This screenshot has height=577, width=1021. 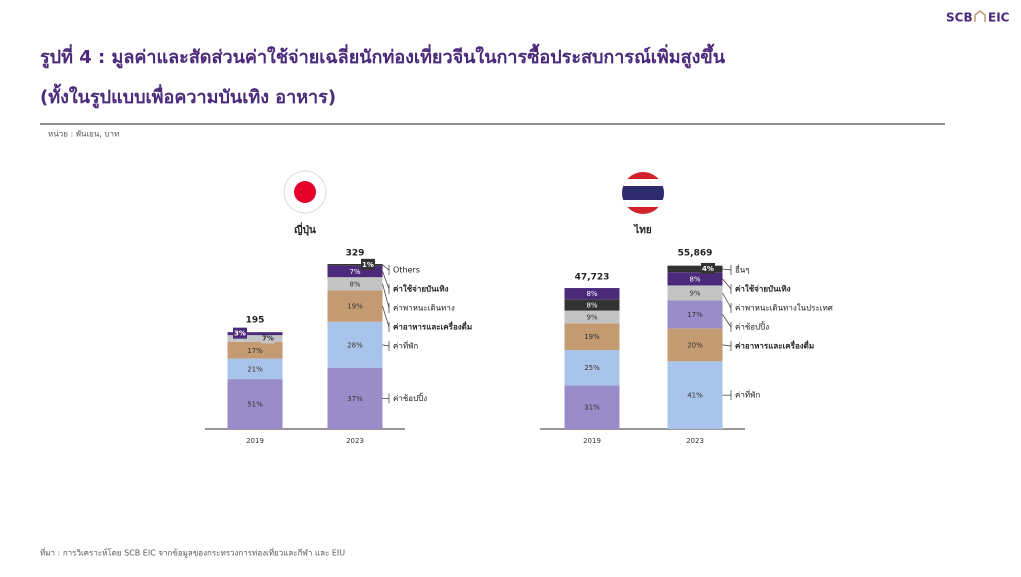 I want to click on data-label: 28%, so click(x=355, y=345).